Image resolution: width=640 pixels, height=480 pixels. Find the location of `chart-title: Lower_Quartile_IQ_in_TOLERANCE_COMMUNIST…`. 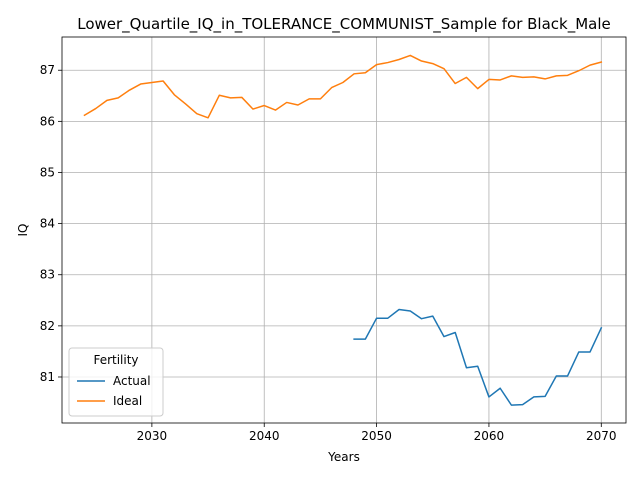

chart-title: Lower_Quartile_IQ_in_TOLERANCE_COMMUNIST… is located at coordinates (344, 24).